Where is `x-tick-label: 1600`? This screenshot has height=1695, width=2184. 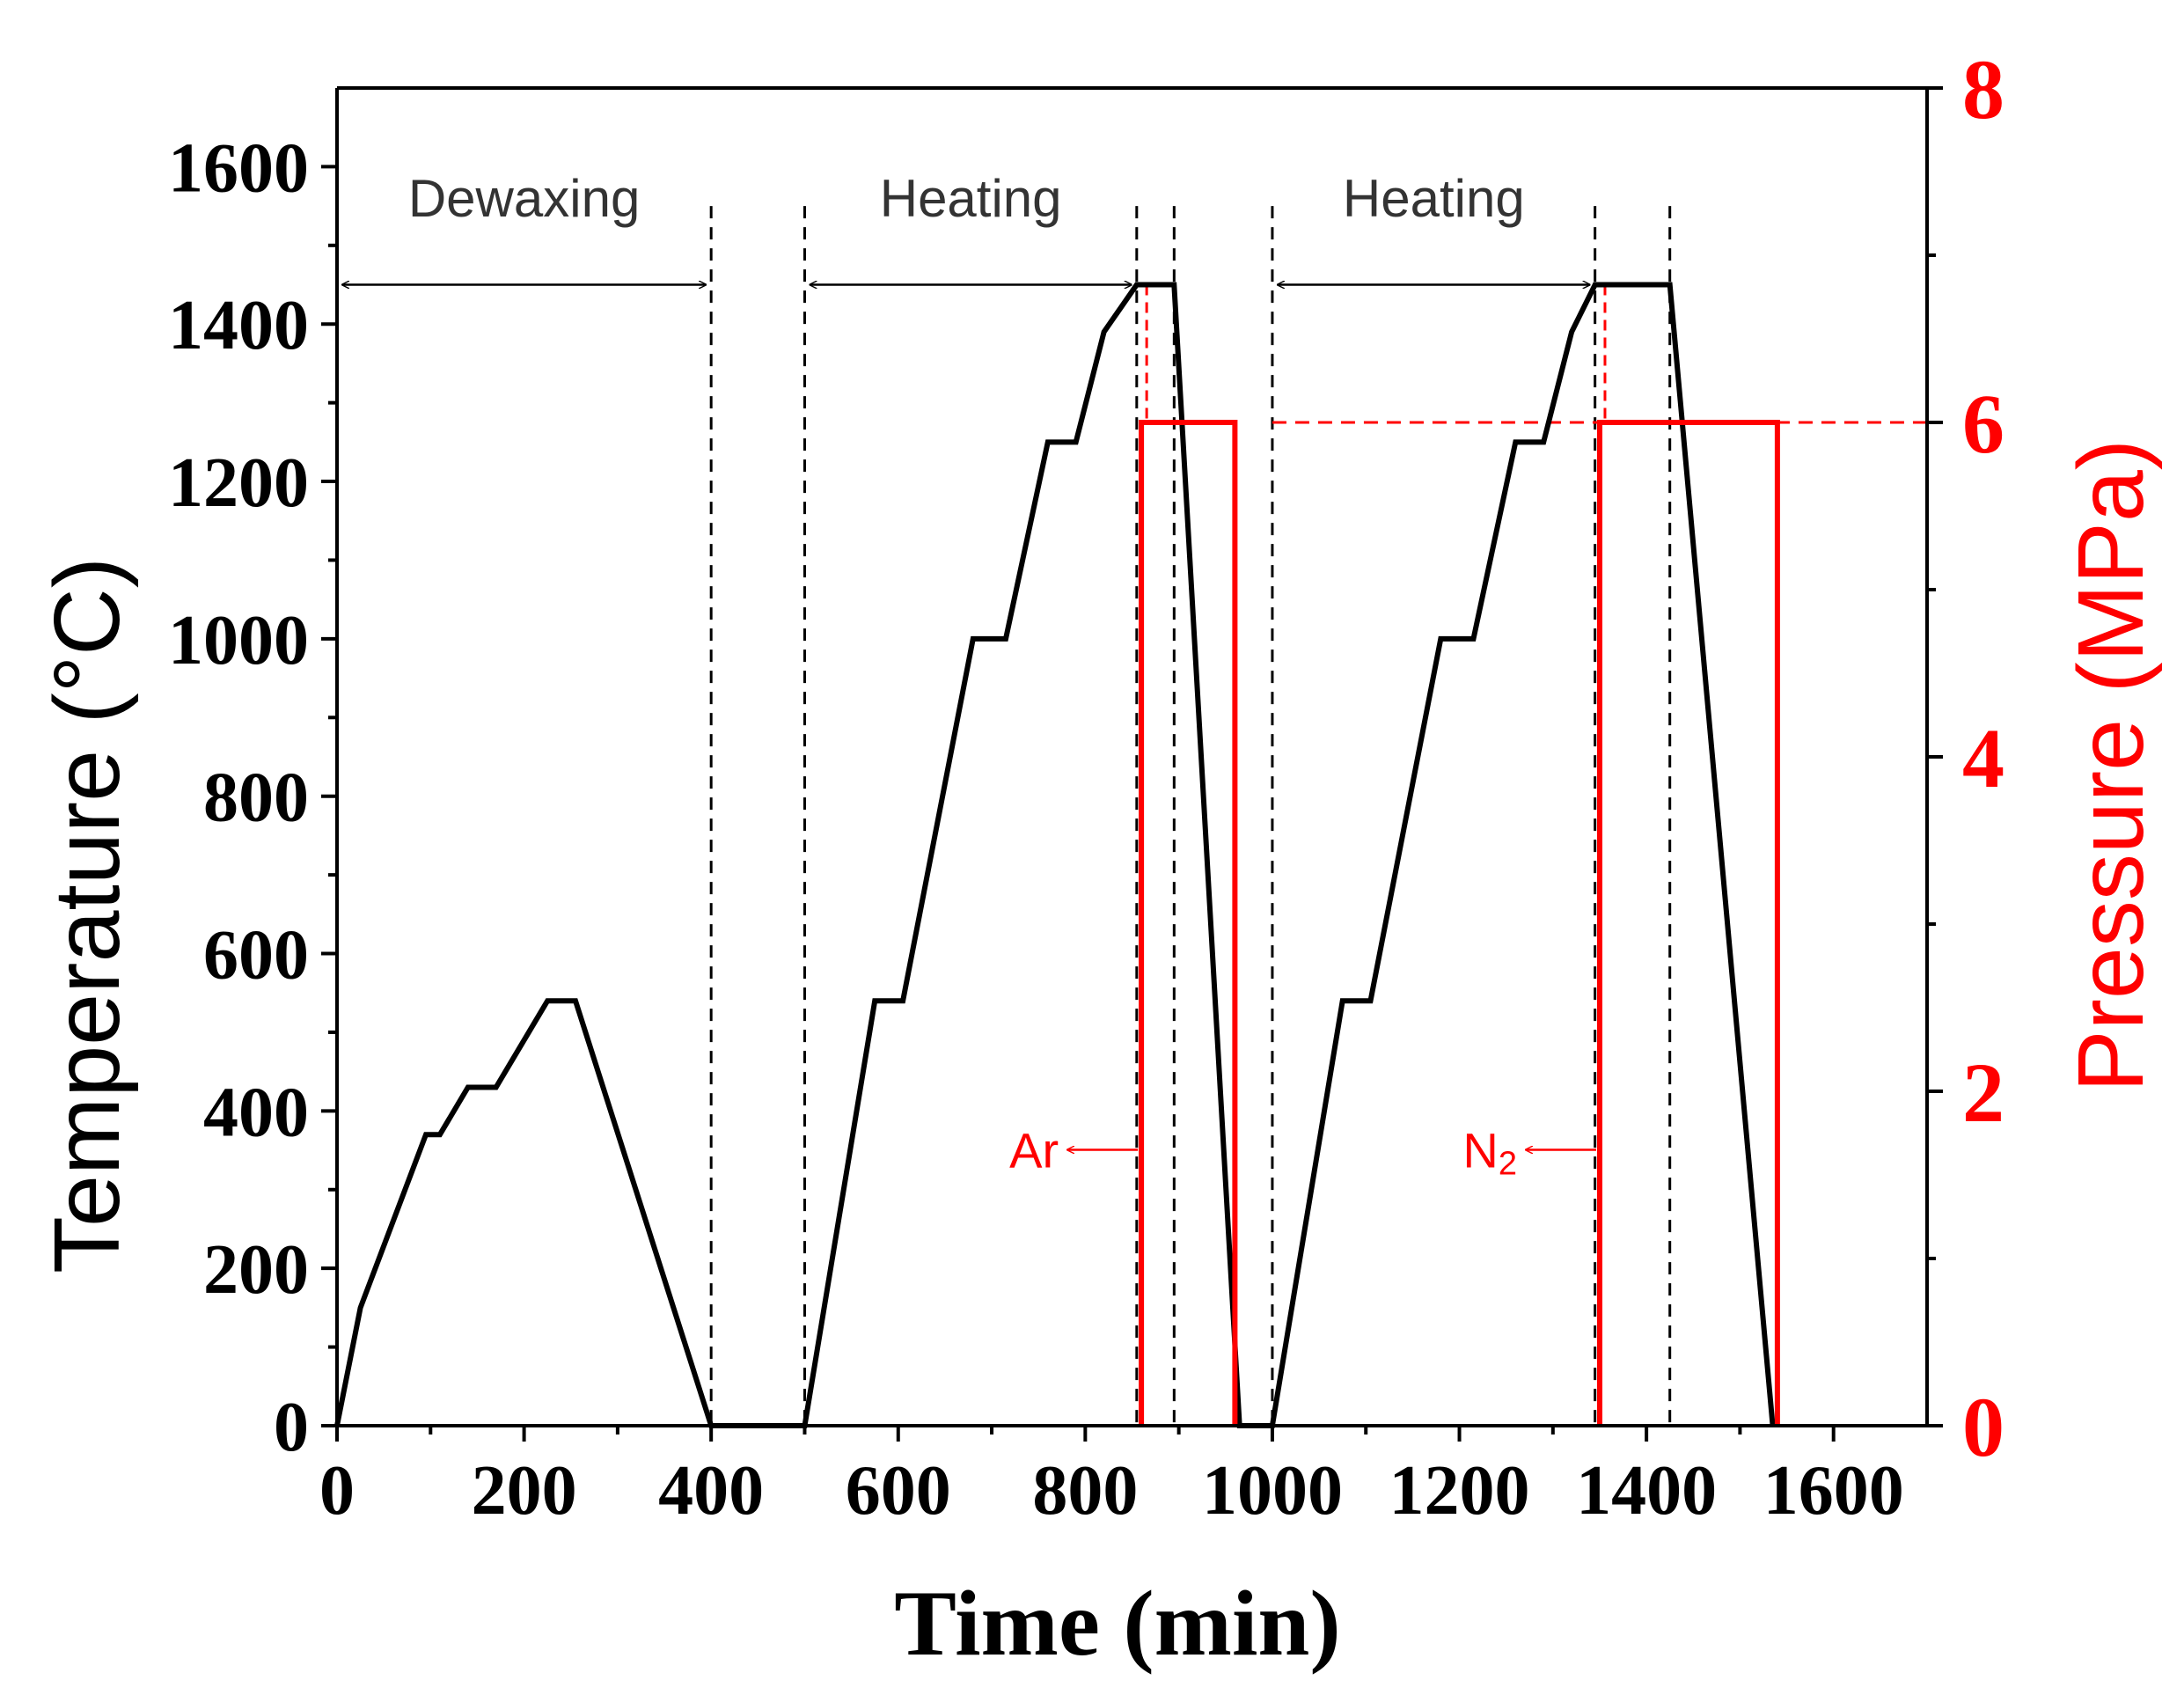 x-tick-label: 1600 is located at coordinates (1833, 1491).